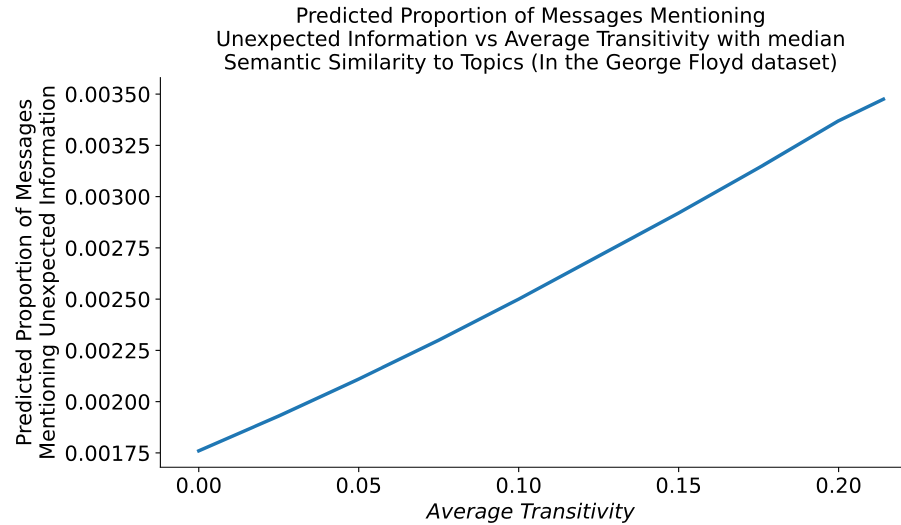 The image size is (901, 525). What do you see at coordinates (198, 485) in the screenshot?
I see `x-tick-label: 0.00` at bounding box center [198, 485].